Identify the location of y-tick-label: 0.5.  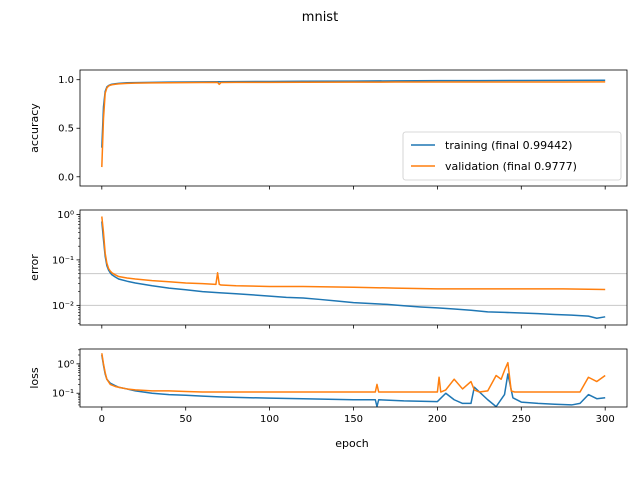
(66, 129).